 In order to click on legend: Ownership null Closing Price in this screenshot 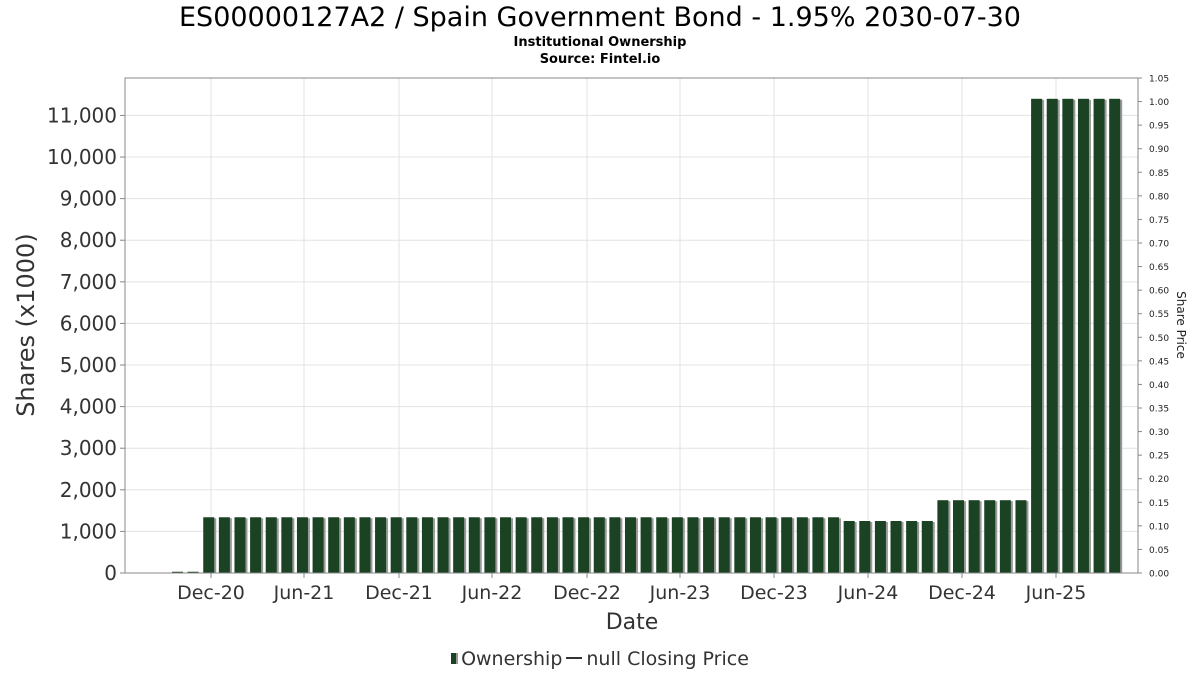, I will do `click(600, 659)`.